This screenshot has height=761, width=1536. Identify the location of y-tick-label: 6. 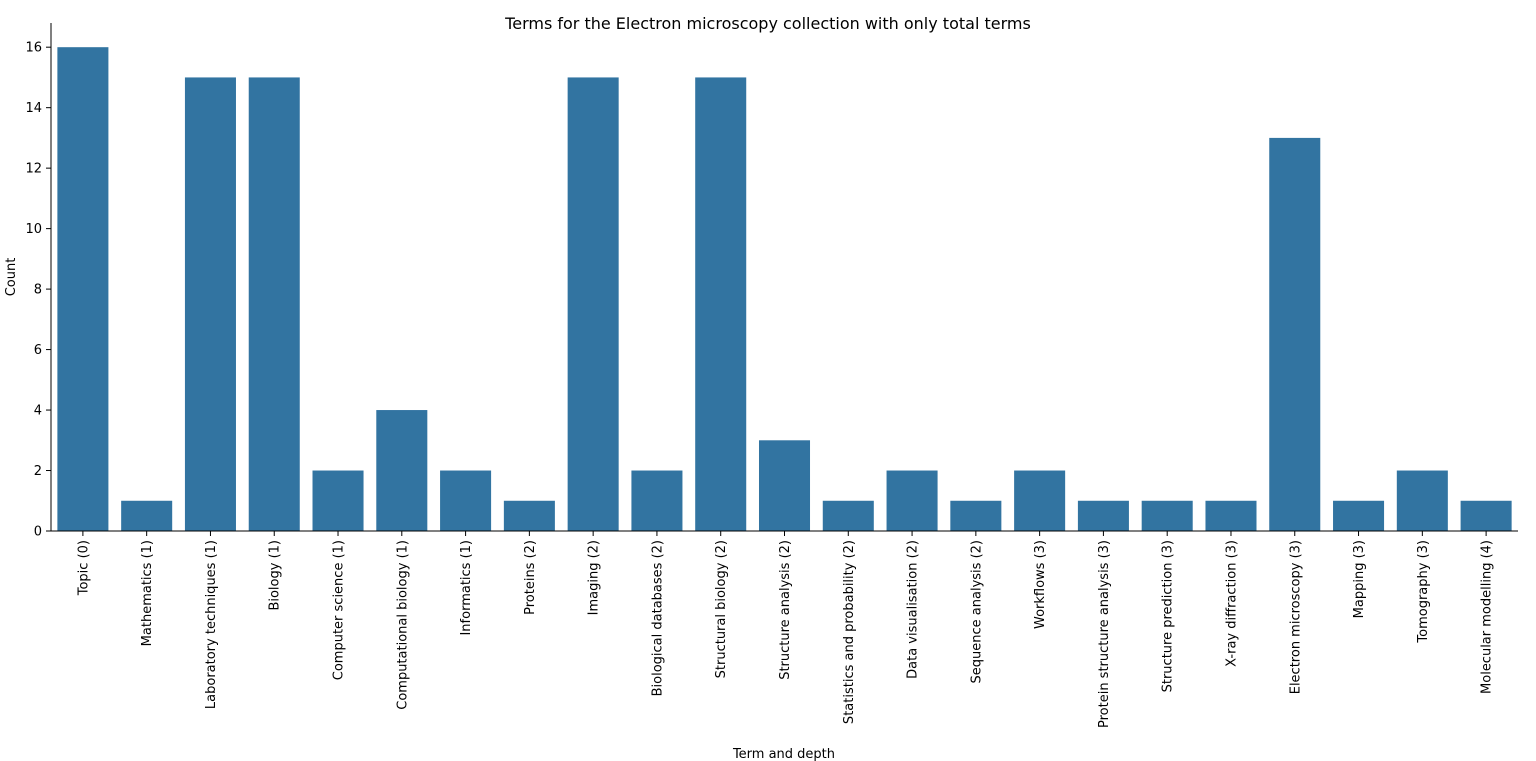
(38, 350).